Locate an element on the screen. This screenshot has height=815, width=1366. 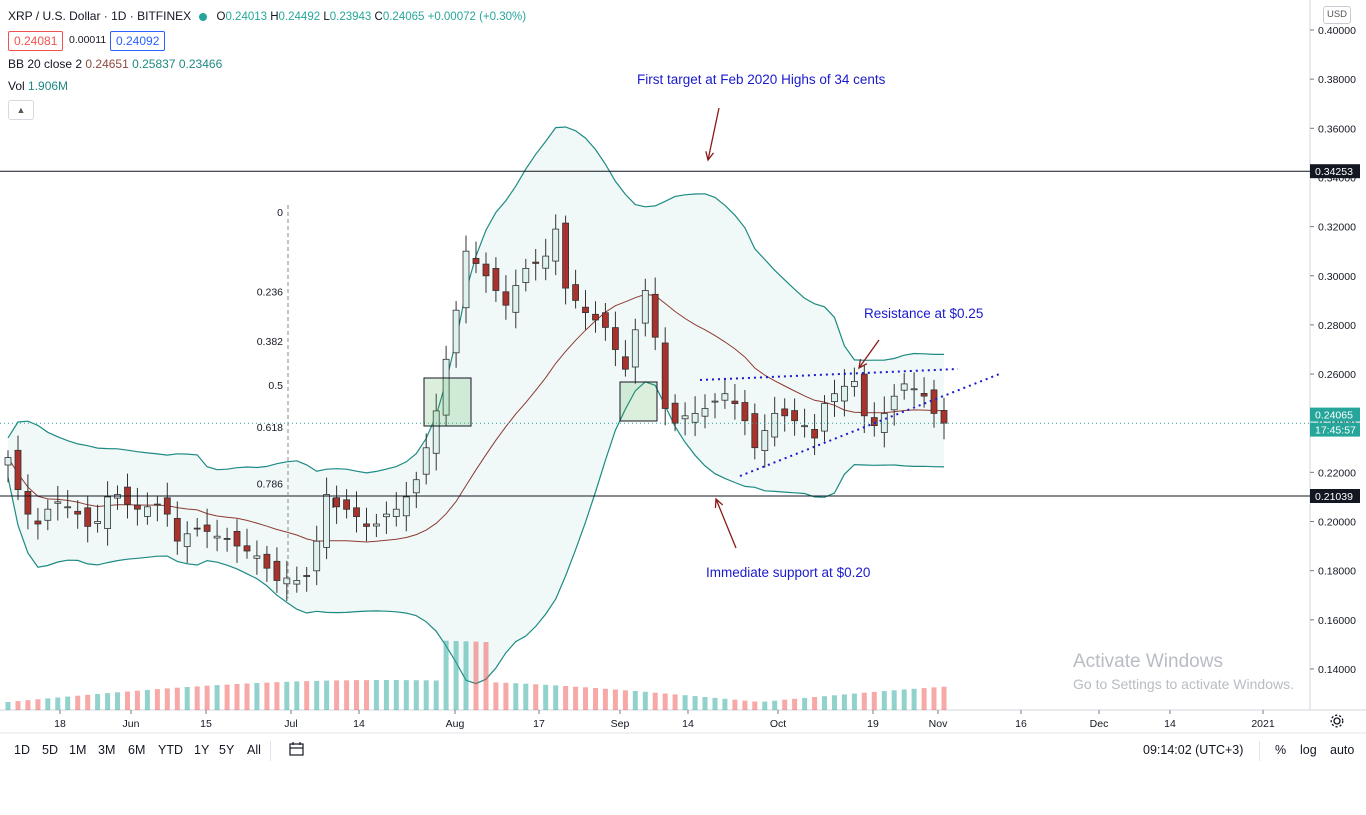
timeframe-1m: 1M is located at coordinates (78, 750).